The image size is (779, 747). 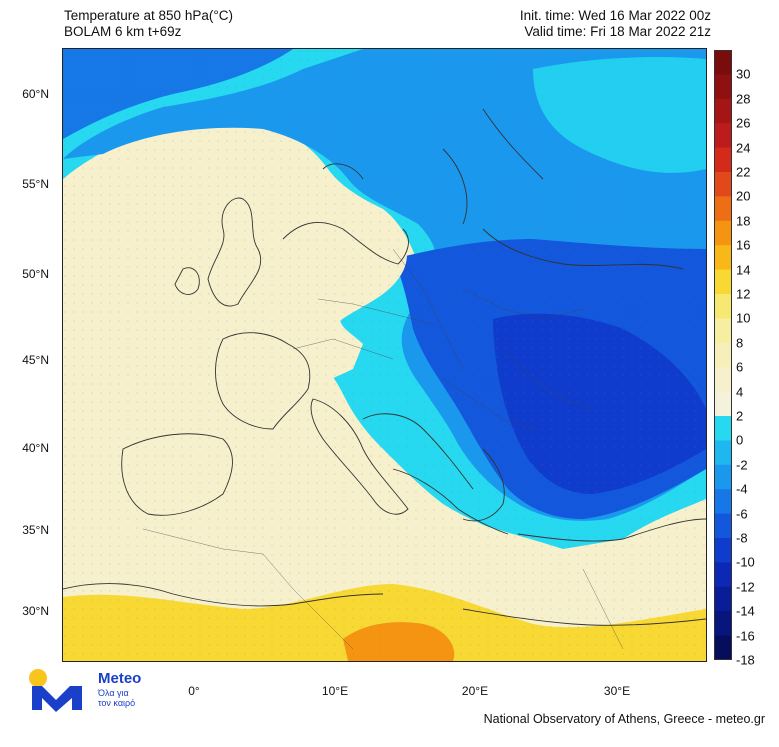 I want to click on colorbar-tick-label: -18, so click(x=745, y=660).